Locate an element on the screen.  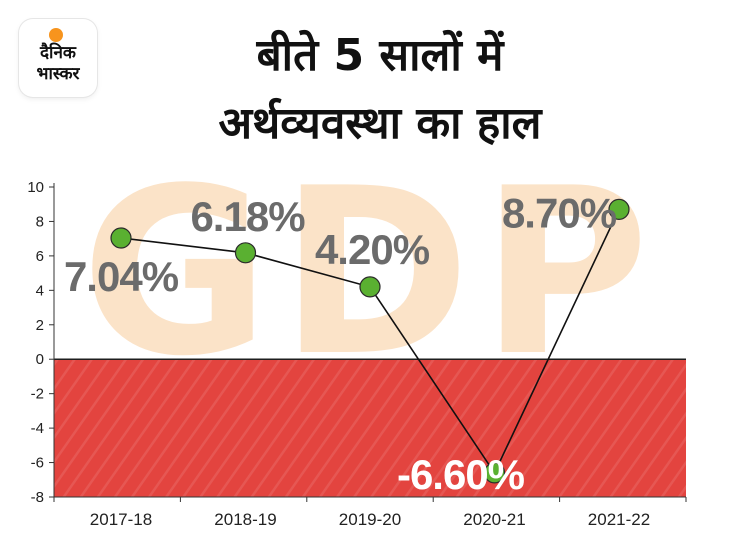
y-tick-label: -6 is located at coordinates (37, 463).